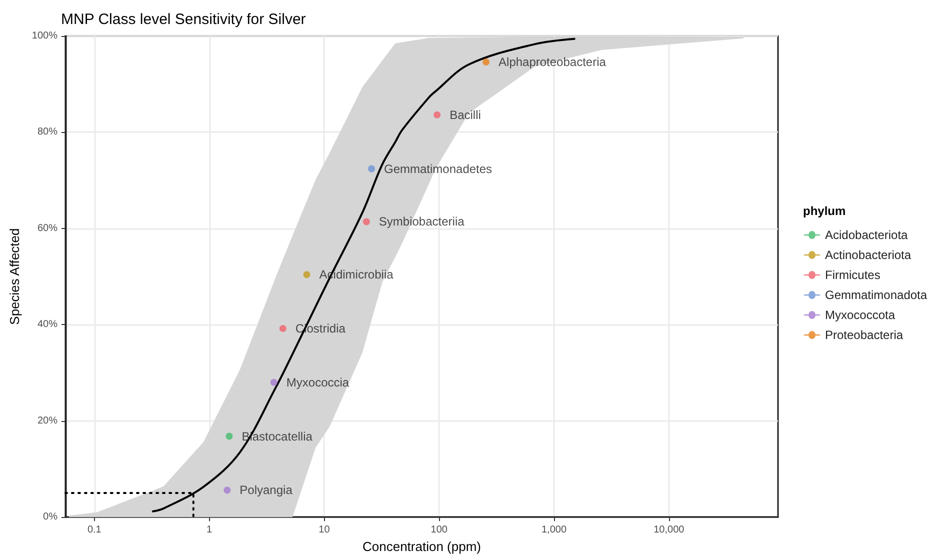 This screenshot has width=938, height=558. Describe the element at coordinates (852, 275) in the screenshot. I see `legend-label: Firmicutes` at that location.